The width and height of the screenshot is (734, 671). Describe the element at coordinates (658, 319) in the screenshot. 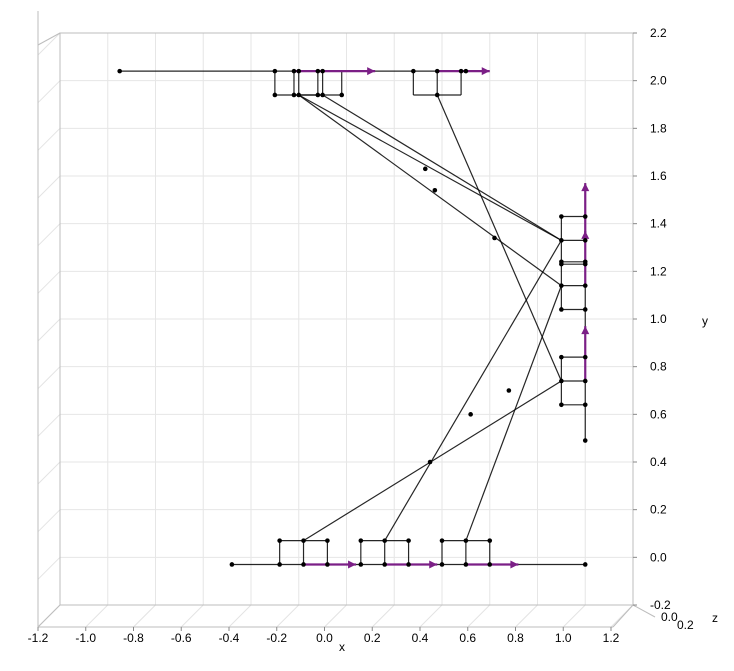

I see `y-tick-label: 1.0` at that location.